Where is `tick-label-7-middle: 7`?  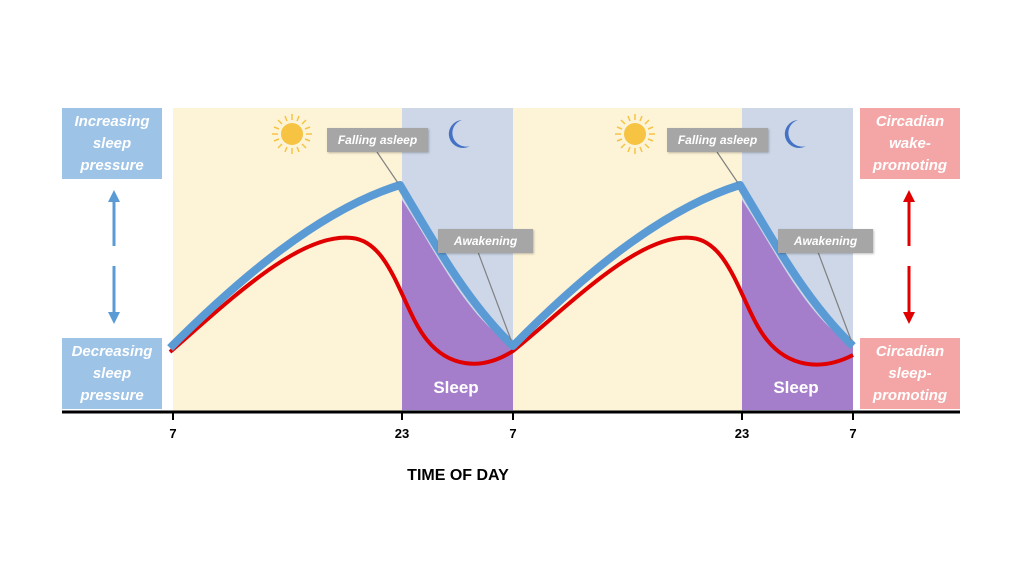 tick-label-7-middle: 7 is located at coordinates (513, 433).